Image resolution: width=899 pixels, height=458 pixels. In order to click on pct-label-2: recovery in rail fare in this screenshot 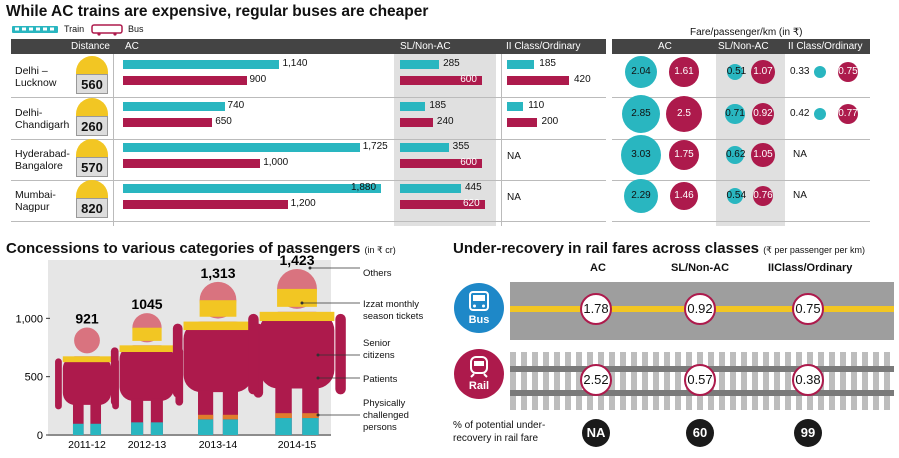, I will do `click(496, 438)`.